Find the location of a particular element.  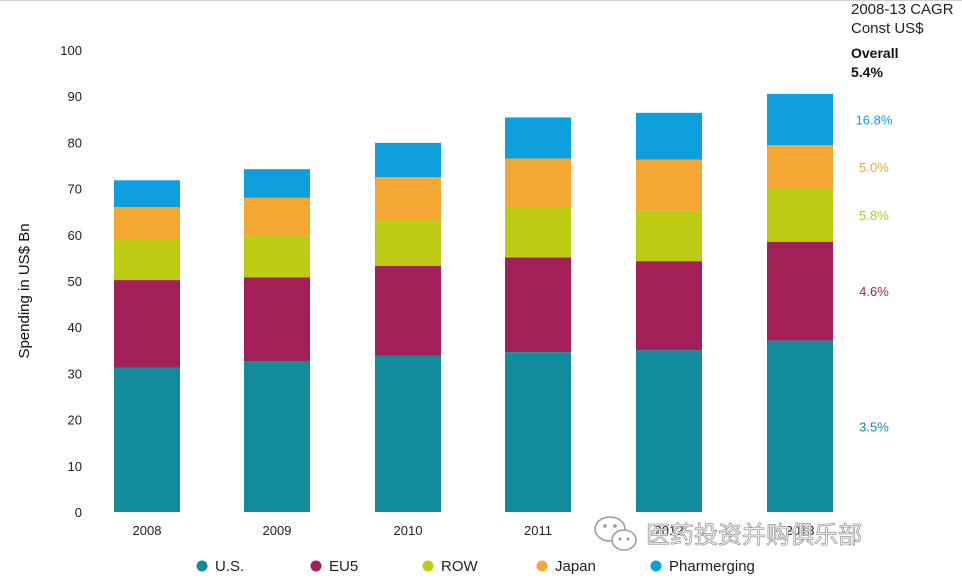

y-tick-label: 100 is located at coordinates (71, 50).